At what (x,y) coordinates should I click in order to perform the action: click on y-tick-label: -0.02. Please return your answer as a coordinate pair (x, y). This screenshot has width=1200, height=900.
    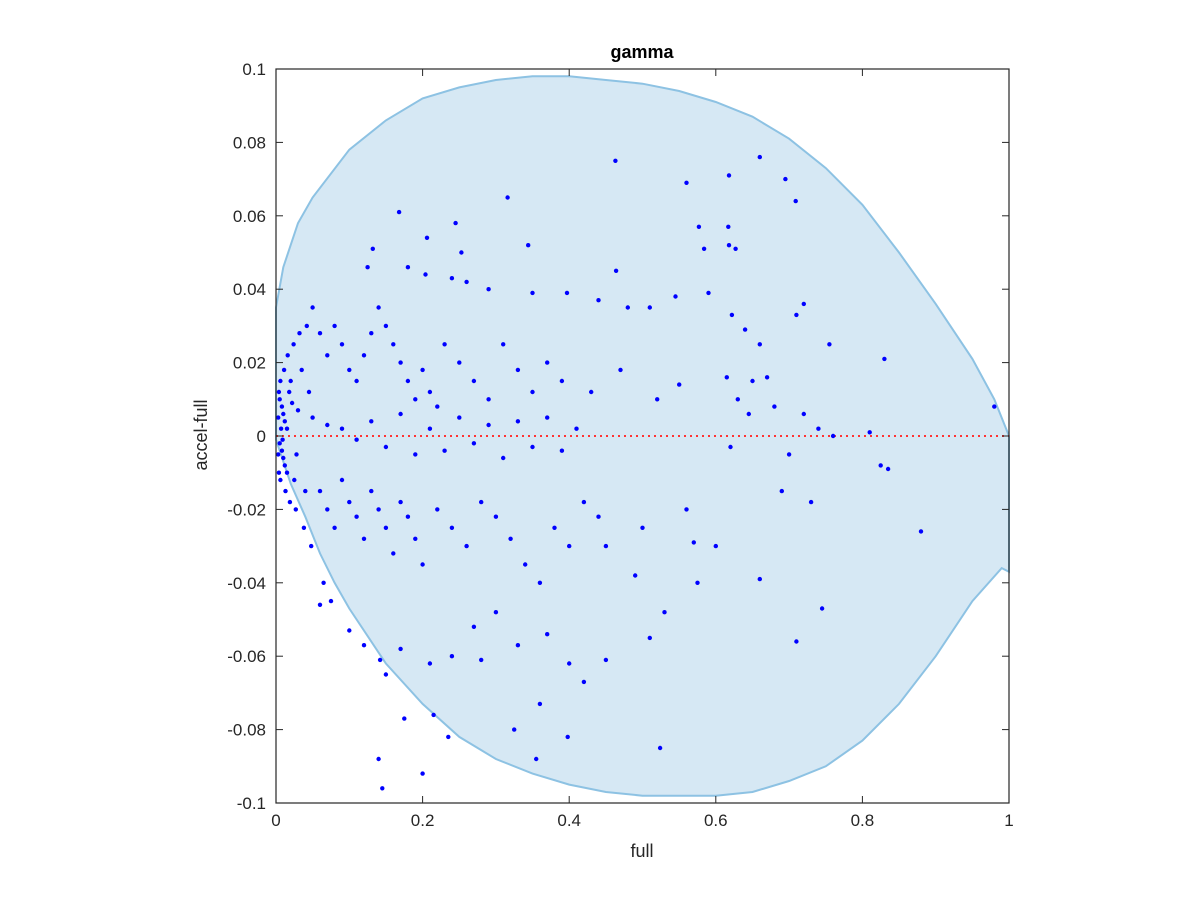
    Looking at the image, I should click on (246, 509).